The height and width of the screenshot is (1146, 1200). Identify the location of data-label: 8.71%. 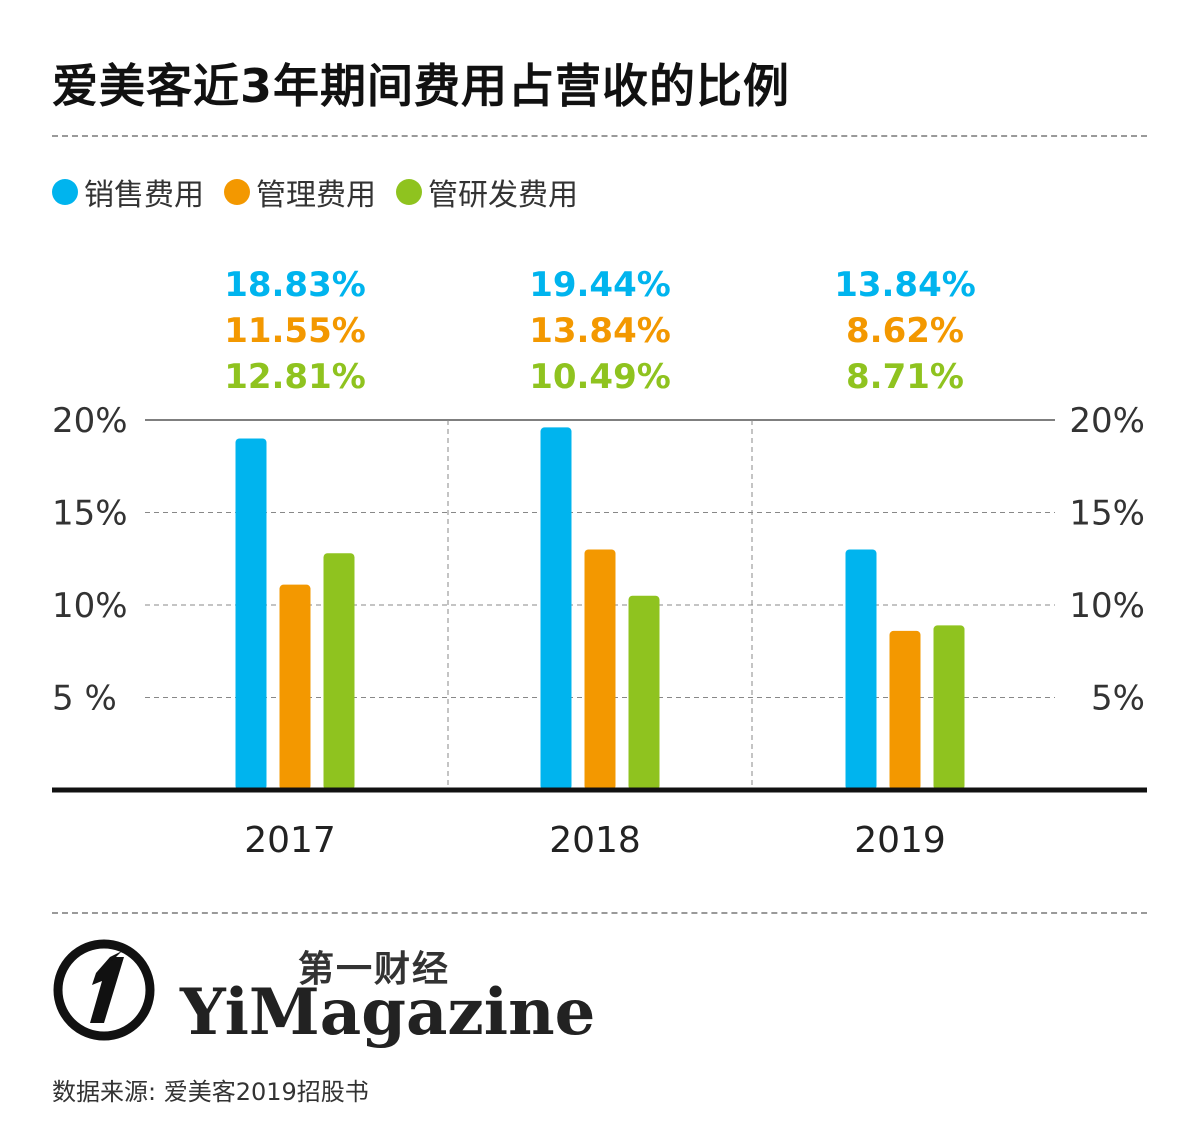
(905, 377).